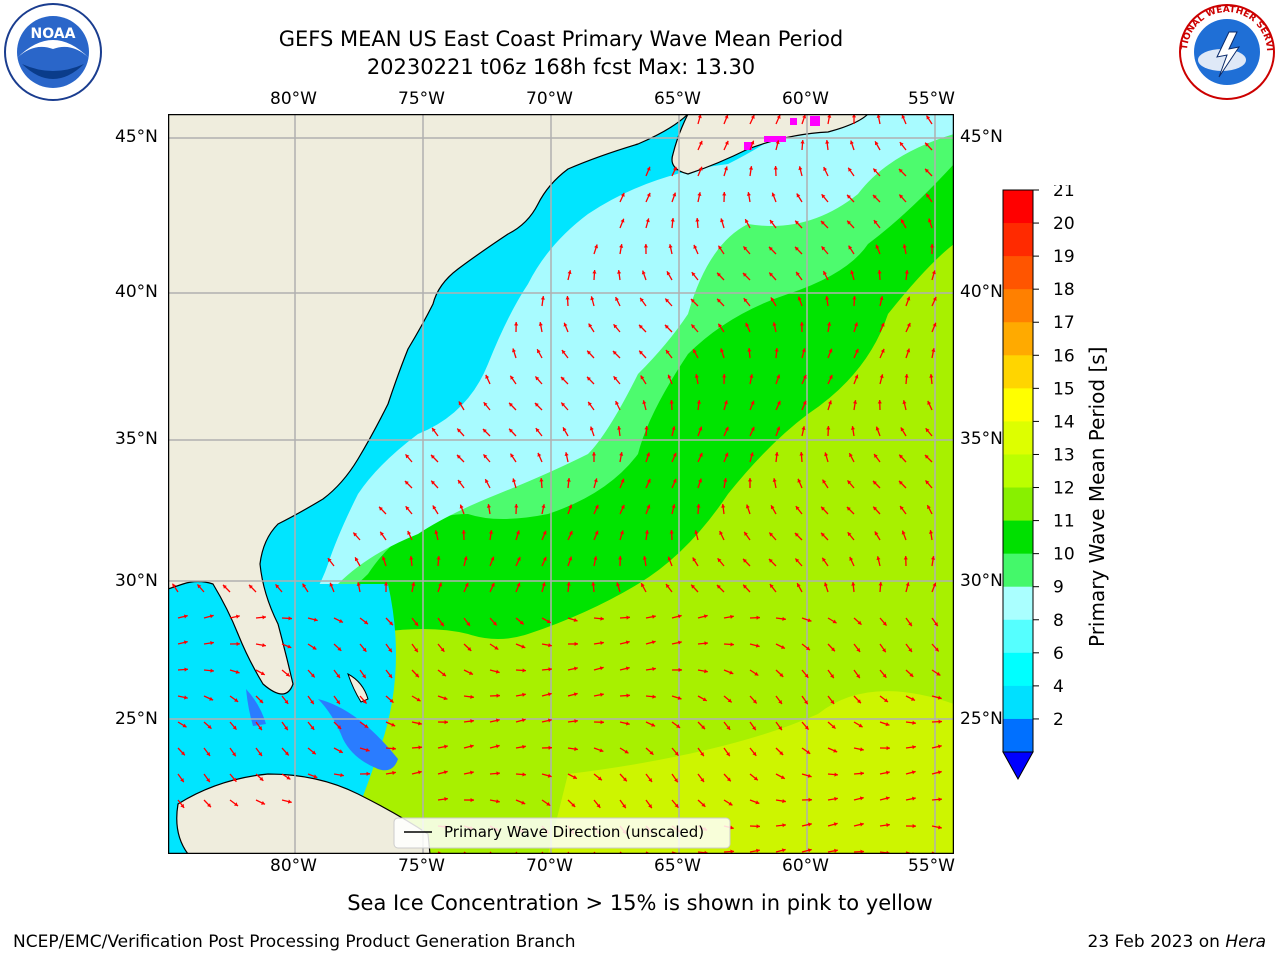 This screenshot has width=1280, height=960. What do you see at coordinates (1177, 942) in the screenshot?
I see `footer-date: 23 Feb 2023 on Hera` at bounding box center [1177, 942].